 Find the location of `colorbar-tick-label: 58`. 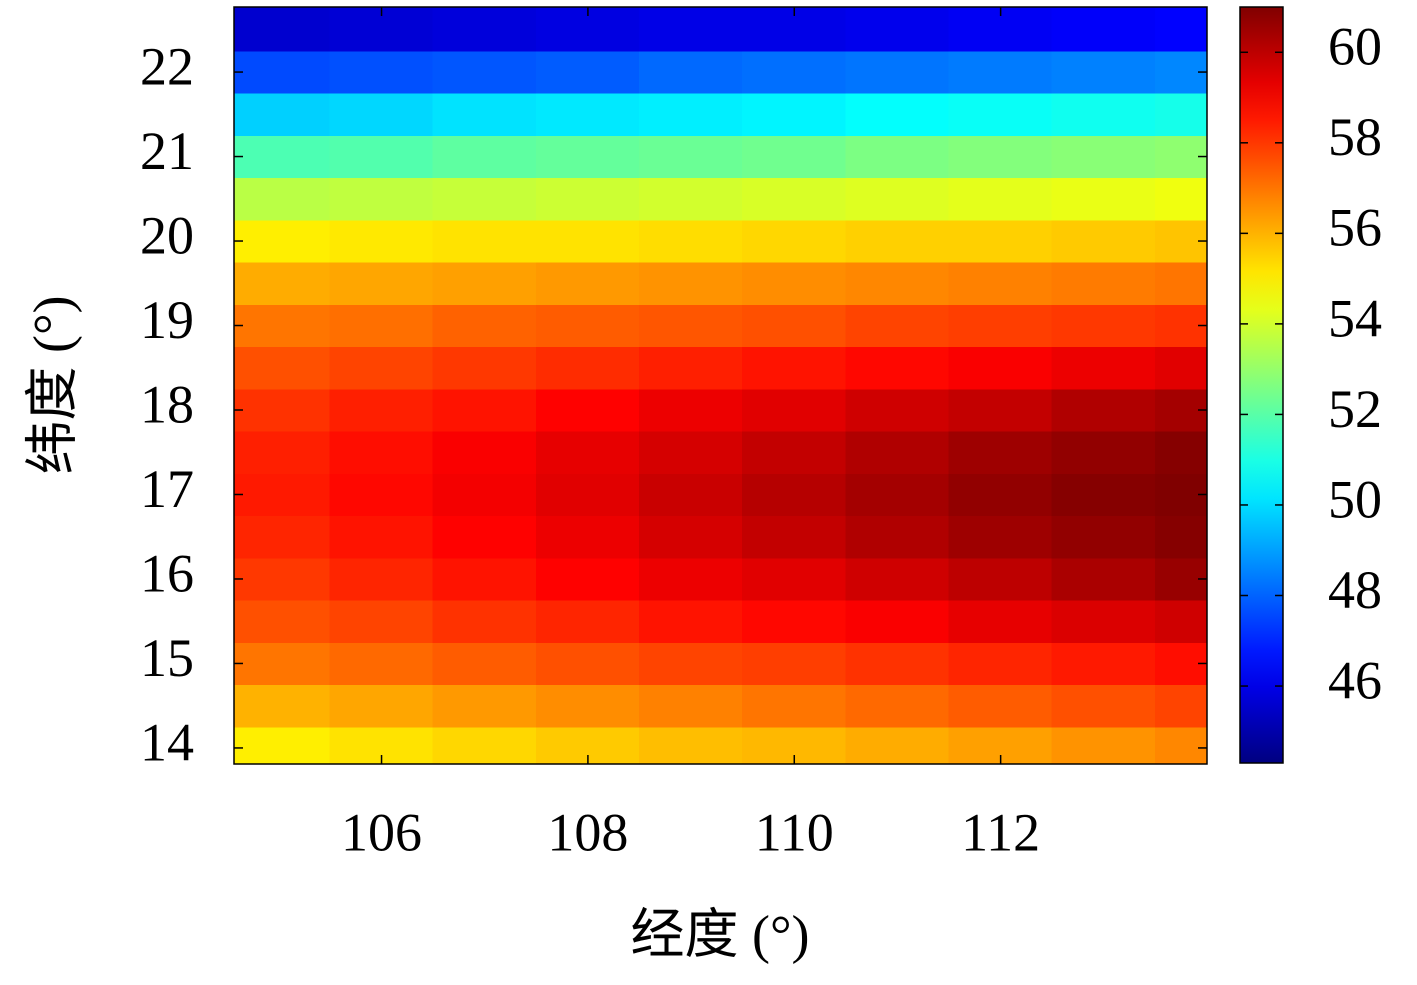

colorbar-tick-label: 58 is located at coordinates (1355, 137).